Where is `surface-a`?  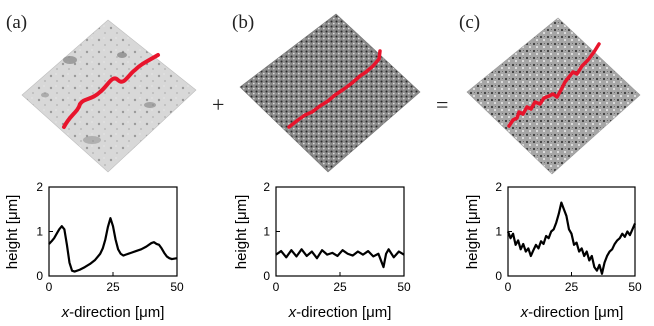 surface-a is located at coordinates (109, 96).